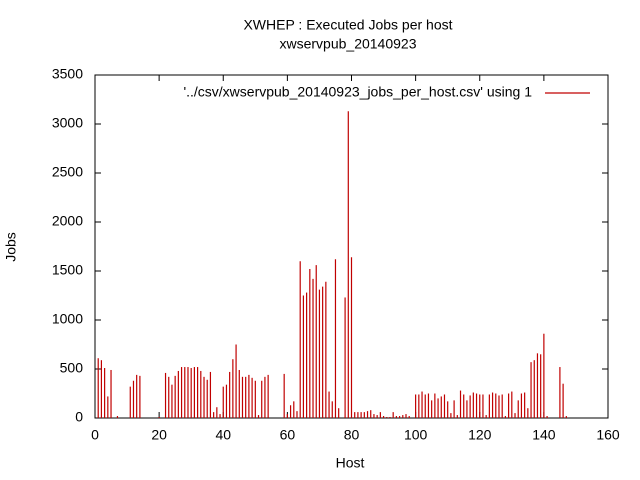 This screenshot has height=480, width=640. Describe the element at coordinates (67, 123) in the screenshot. I see `y-tick-label: 3000` at that location.